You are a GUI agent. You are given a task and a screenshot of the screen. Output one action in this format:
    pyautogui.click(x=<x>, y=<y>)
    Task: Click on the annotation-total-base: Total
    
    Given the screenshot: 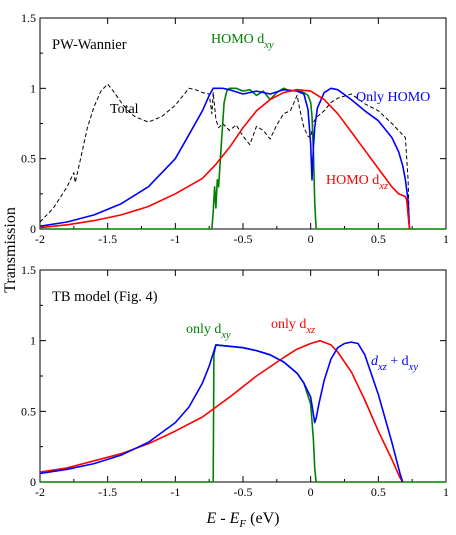 What is the action you would take?
    pyautogui.click(x=124, y=109)
    